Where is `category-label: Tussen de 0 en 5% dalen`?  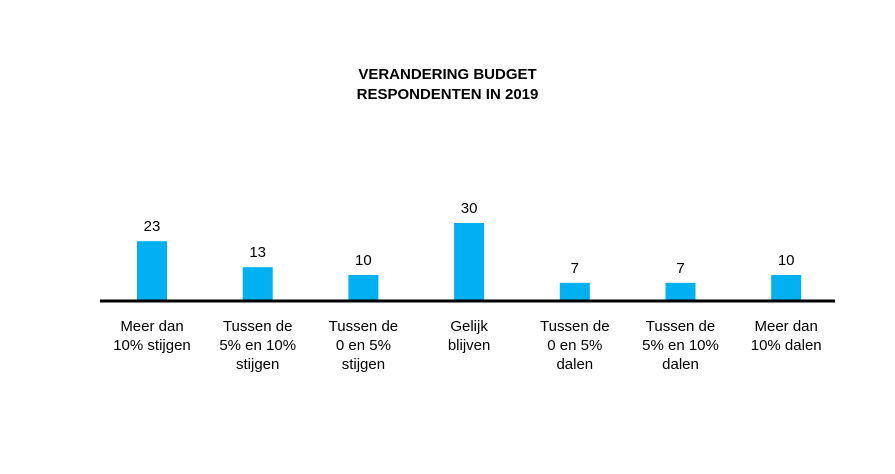
category-label: Tussen de 0 en 5% dalen is located at coordinates (575, 345).